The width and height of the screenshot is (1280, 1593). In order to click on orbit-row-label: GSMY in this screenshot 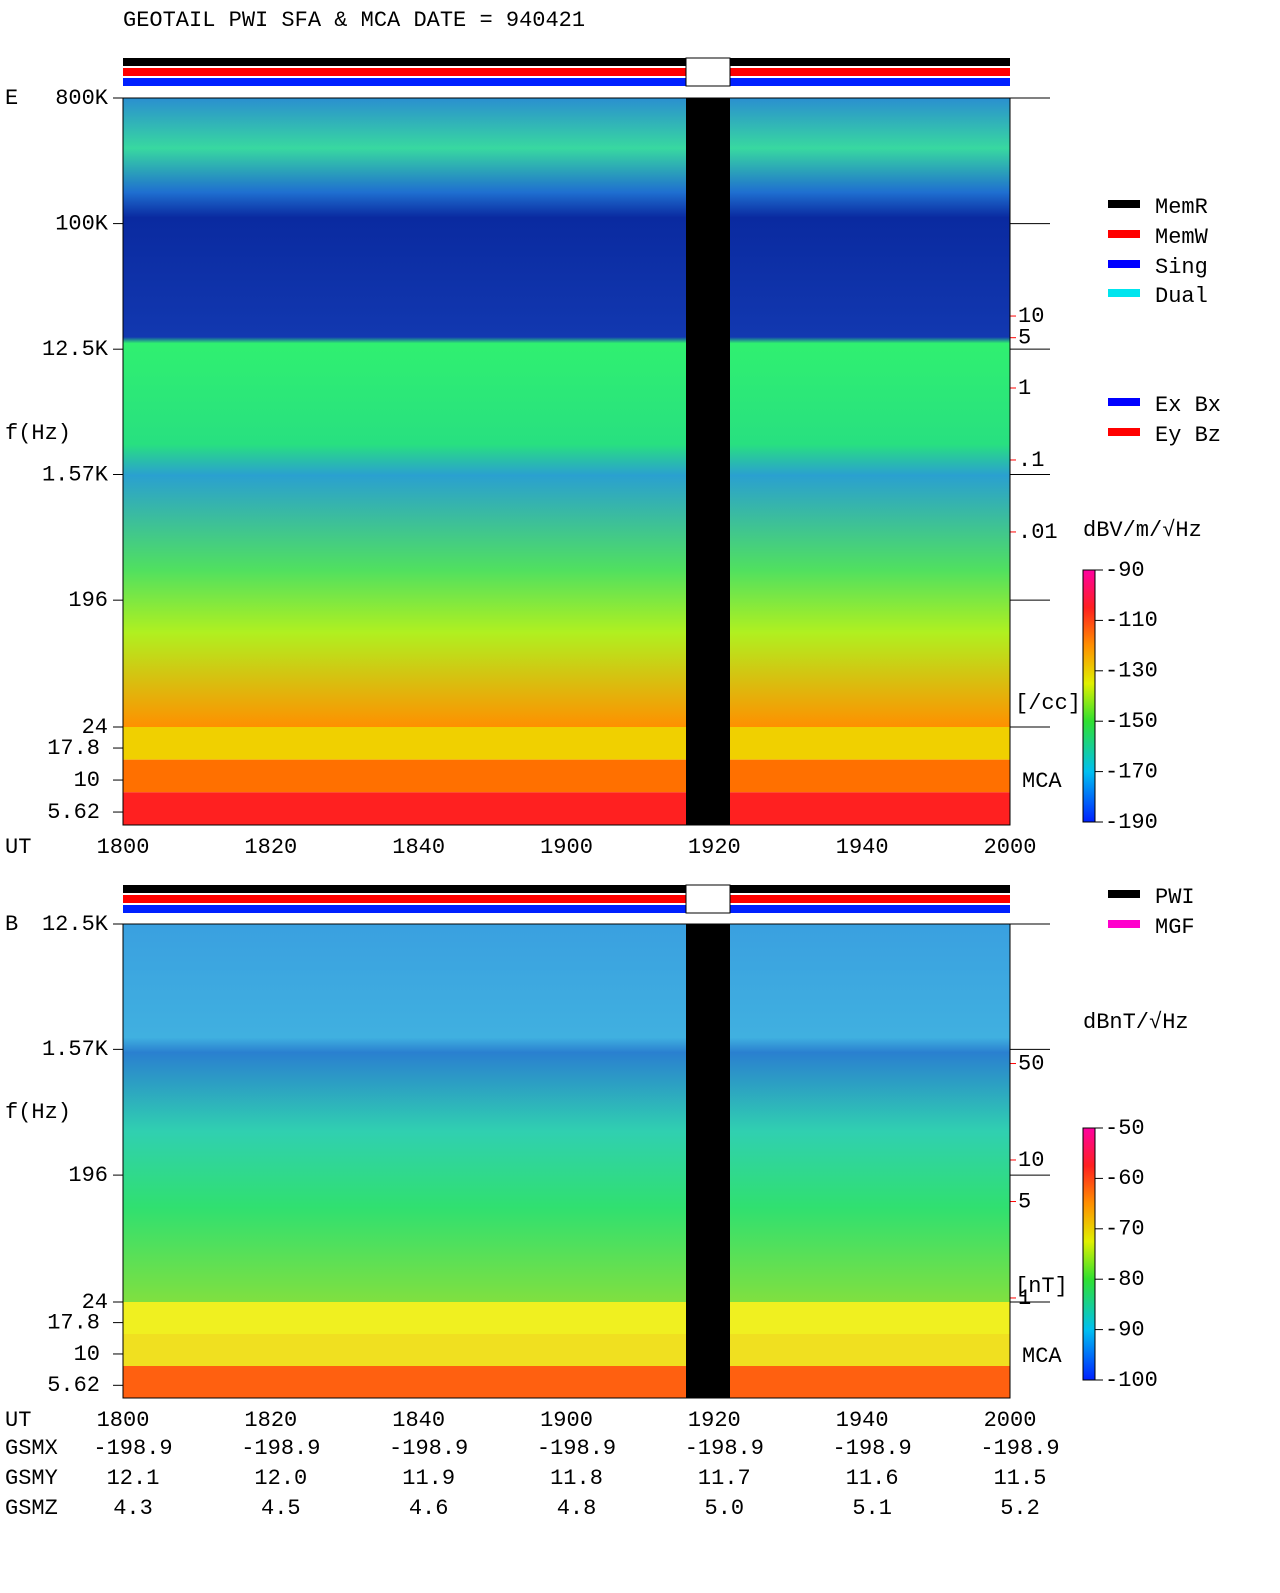, I will do `click(31, 1478)`.